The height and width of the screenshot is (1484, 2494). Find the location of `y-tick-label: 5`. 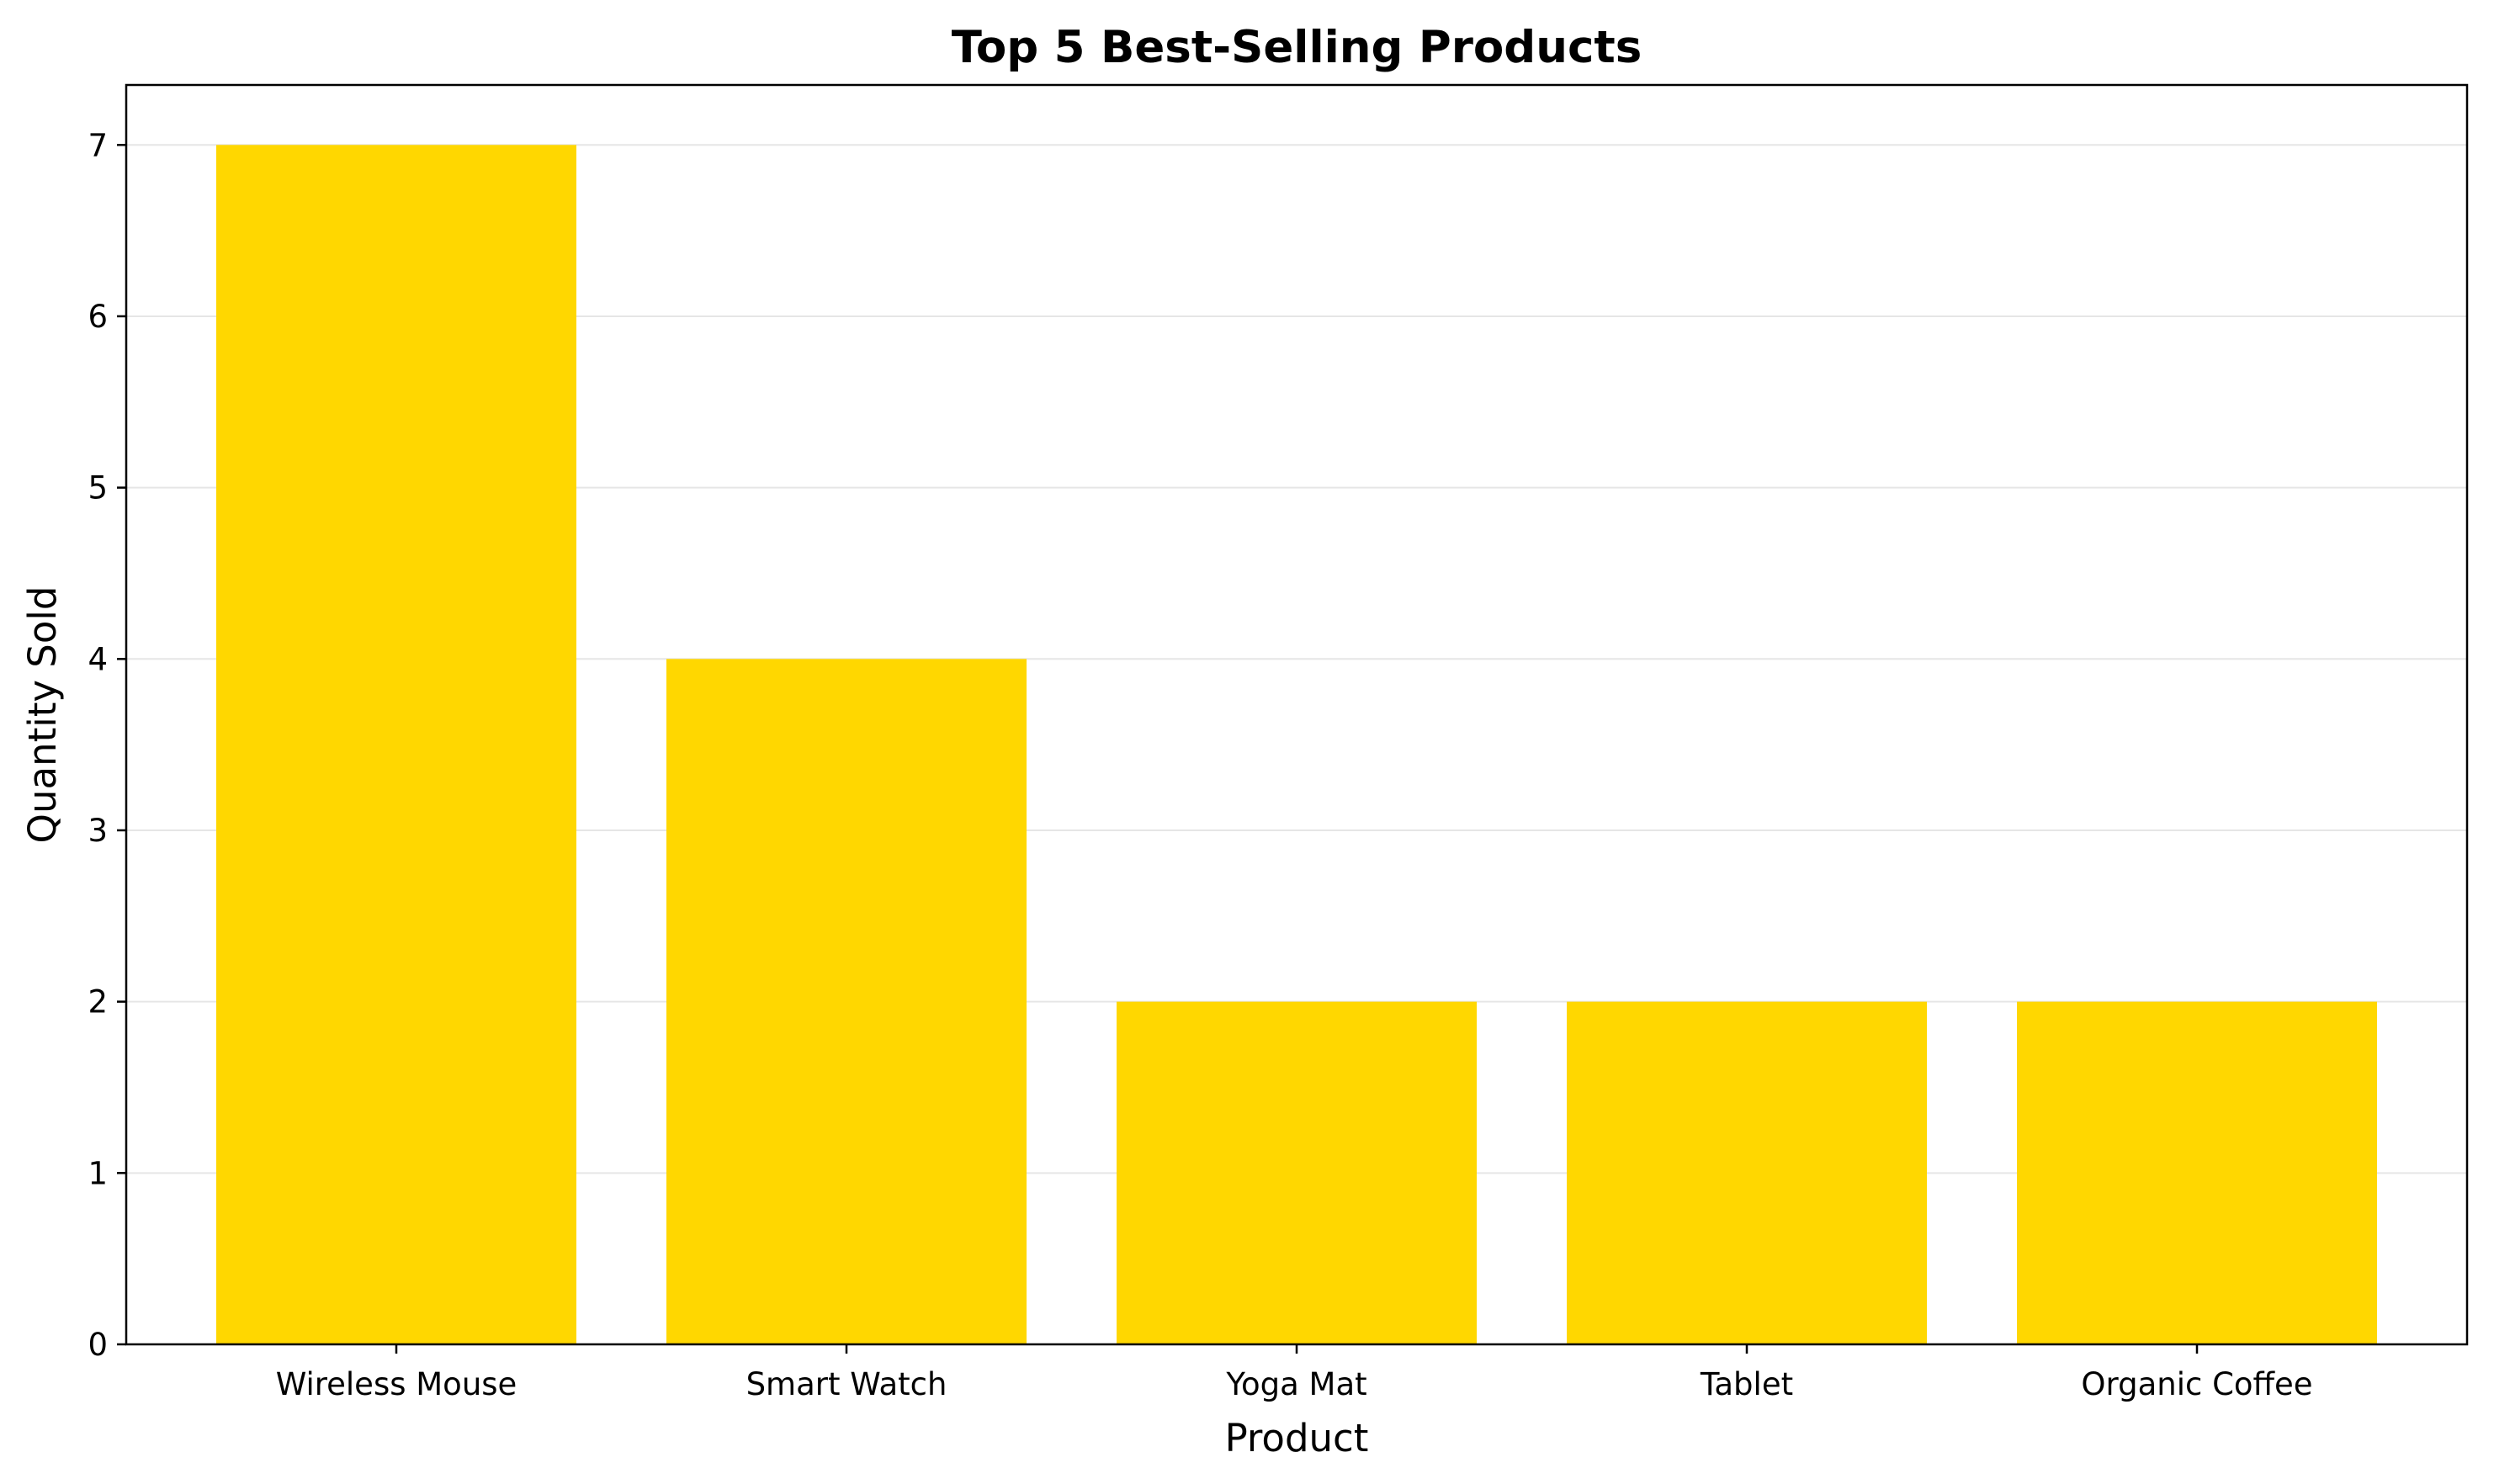

y-tick-label: 5 is located at coordinates (98, 488).